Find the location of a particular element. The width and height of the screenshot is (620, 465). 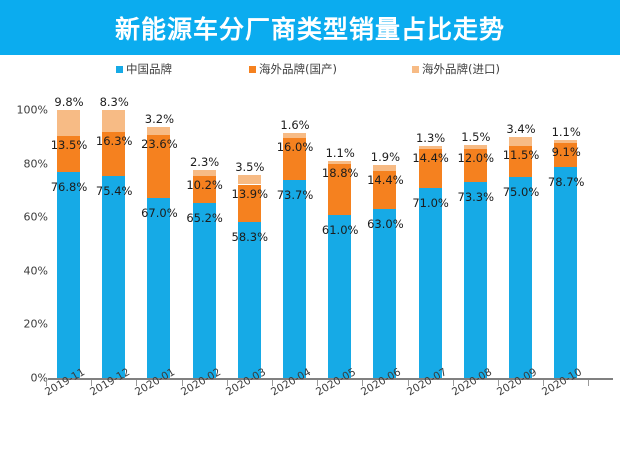

data-label-overseas-import: 1.9% is located at coordinates (385, 157).